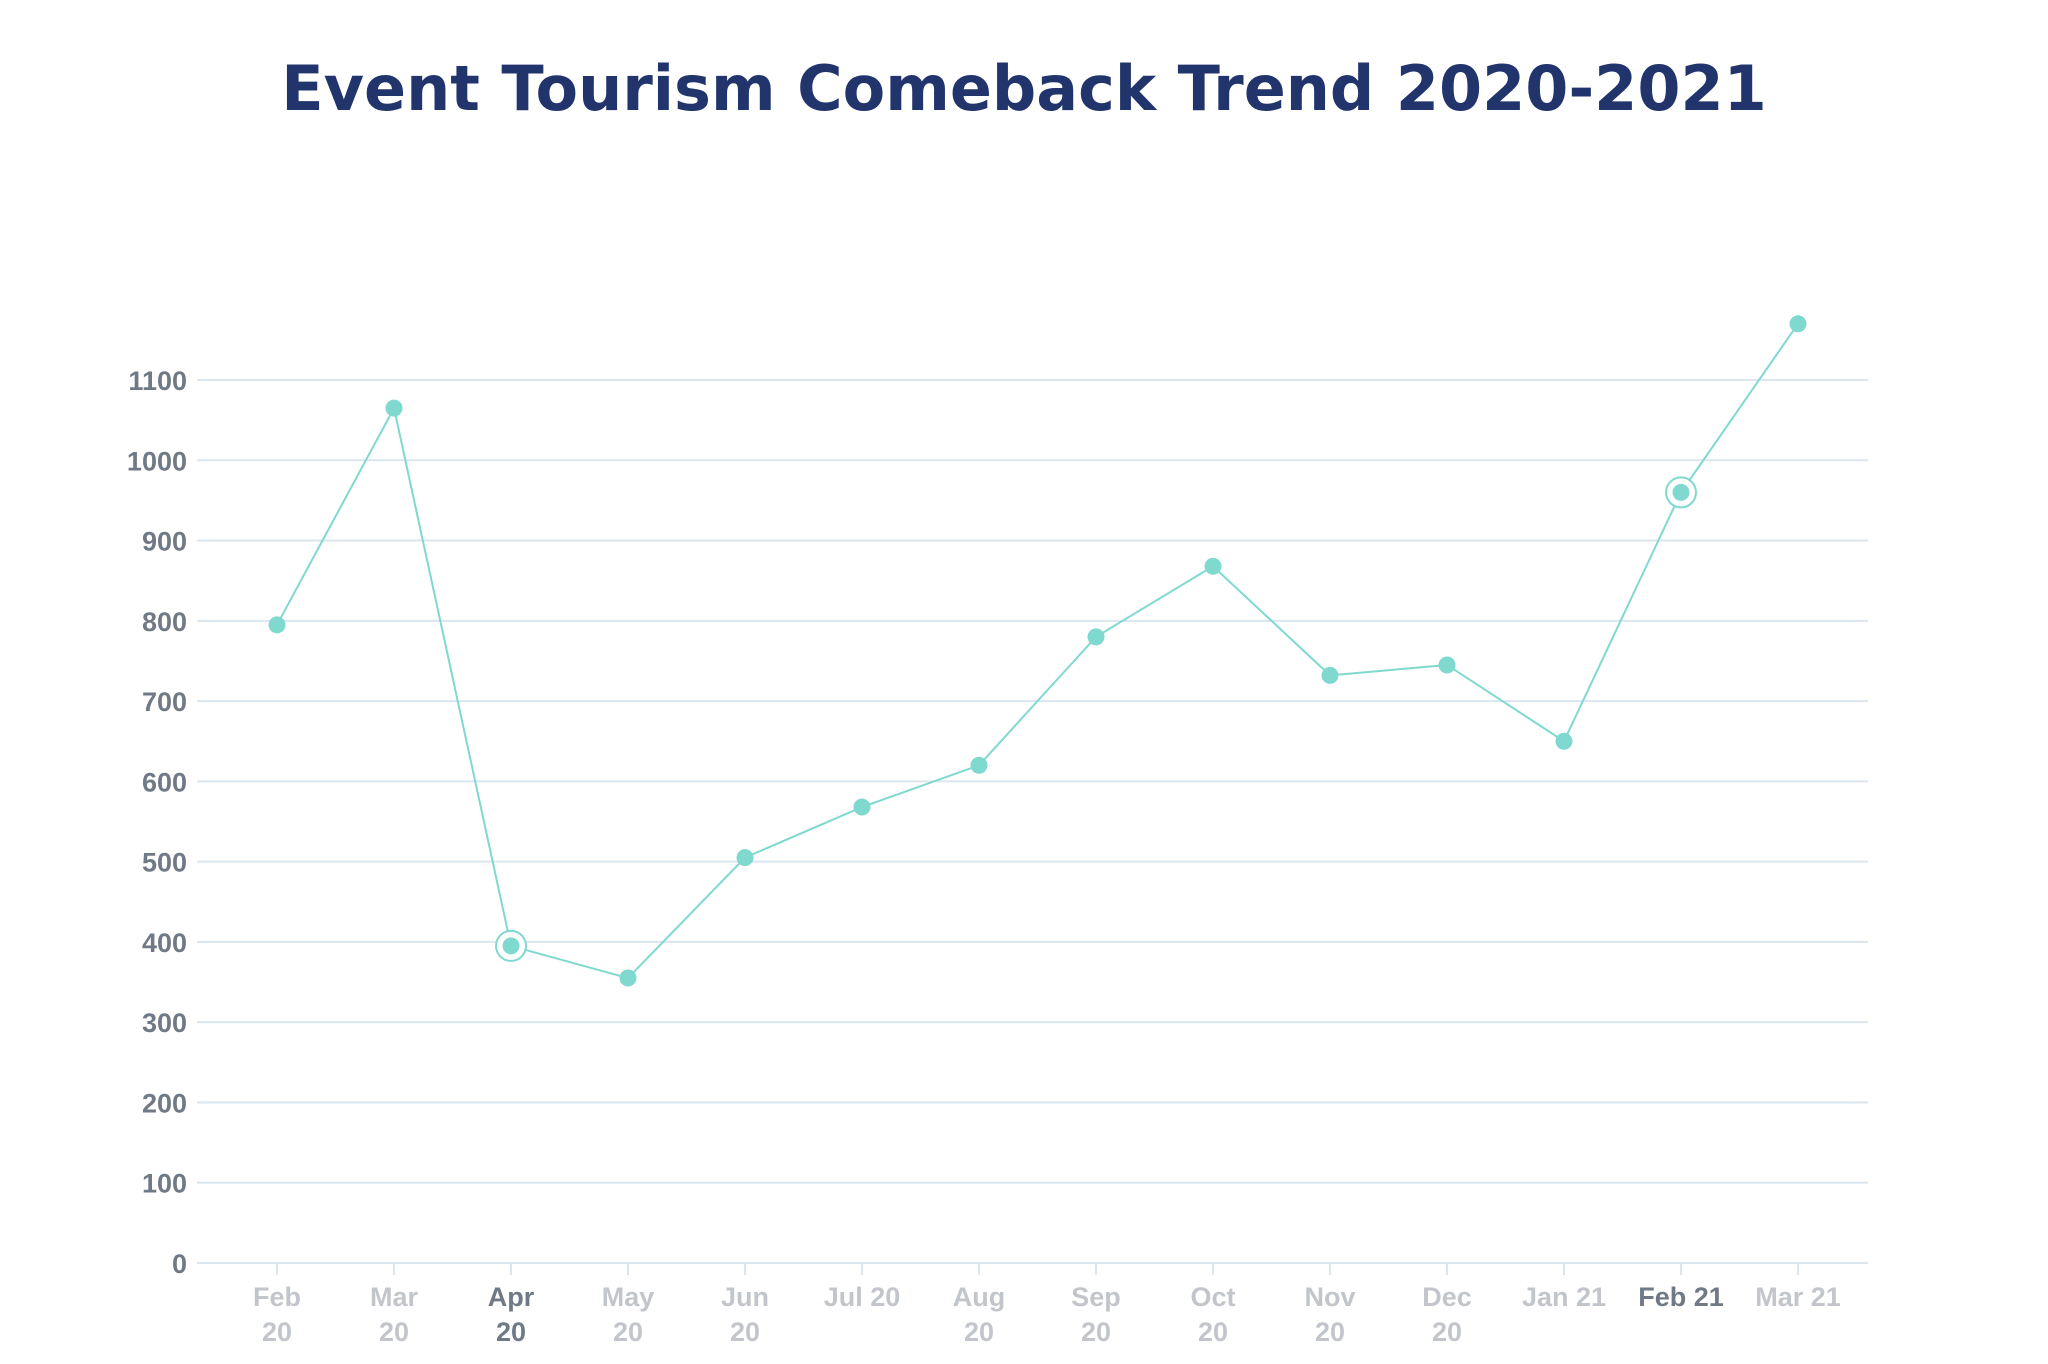 Image resolution: width=2048 pixels, height=1364 pixels. What do you see at coordinates (164, 702) in the screenshot?
I see `y-tick-label: 700` at bounding box center [164, 702].